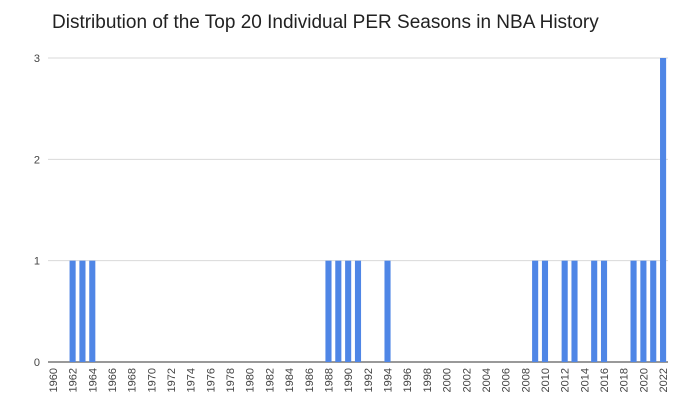 The width and height of the screenshot is (700, 416). I want to click on bar-2009, so click(535, 311).